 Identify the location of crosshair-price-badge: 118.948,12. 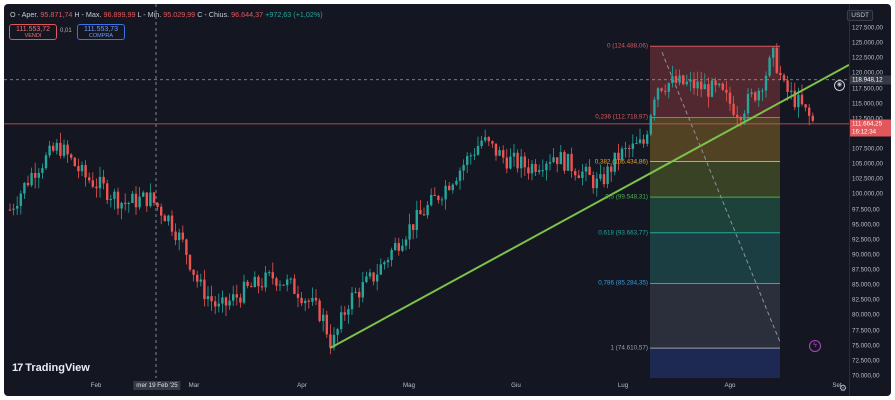
(870, 80).